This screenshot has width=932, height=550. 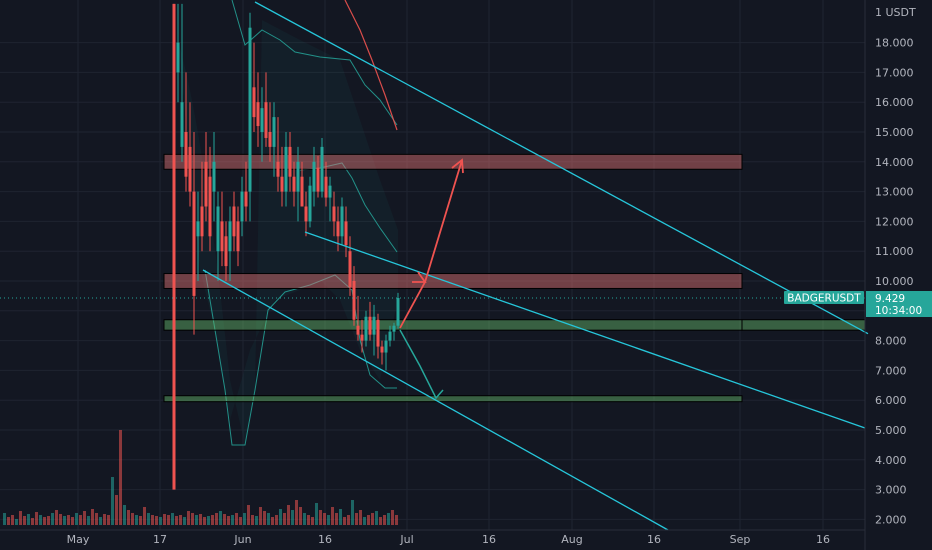 I want to click on upper-band, so click(x=371, y=65).